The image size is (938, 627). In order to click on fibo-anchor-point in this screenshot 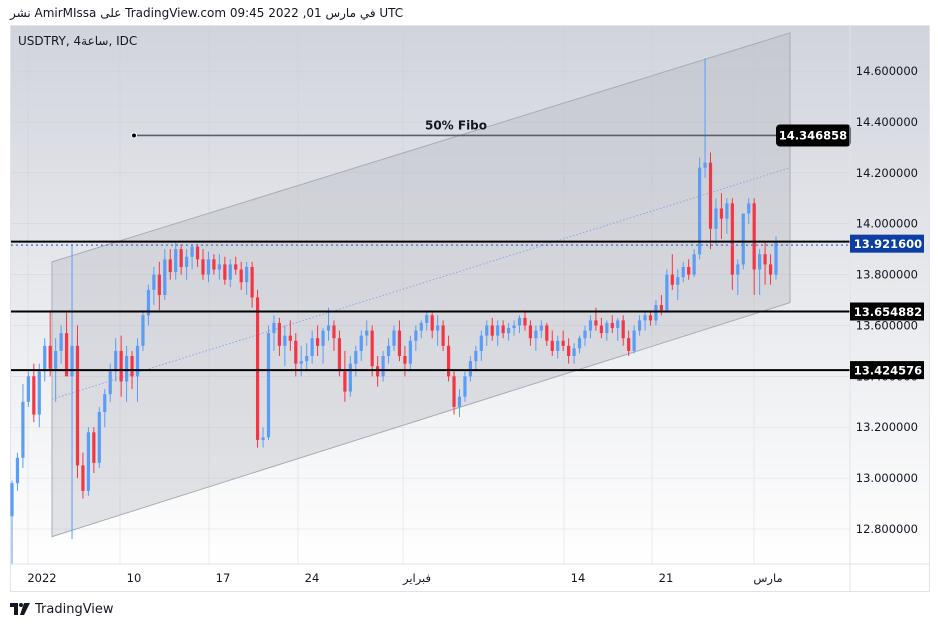, I will do `click(134, 135)`.